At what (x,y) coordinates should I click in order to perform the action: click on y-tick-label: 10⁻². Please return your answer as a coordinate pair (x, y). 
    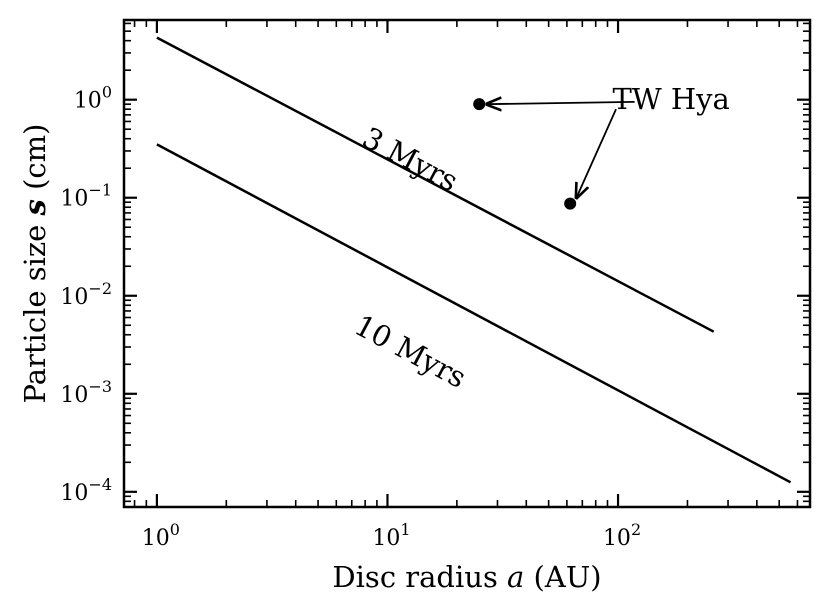
    Looking at the image, I should click on (86, 294).